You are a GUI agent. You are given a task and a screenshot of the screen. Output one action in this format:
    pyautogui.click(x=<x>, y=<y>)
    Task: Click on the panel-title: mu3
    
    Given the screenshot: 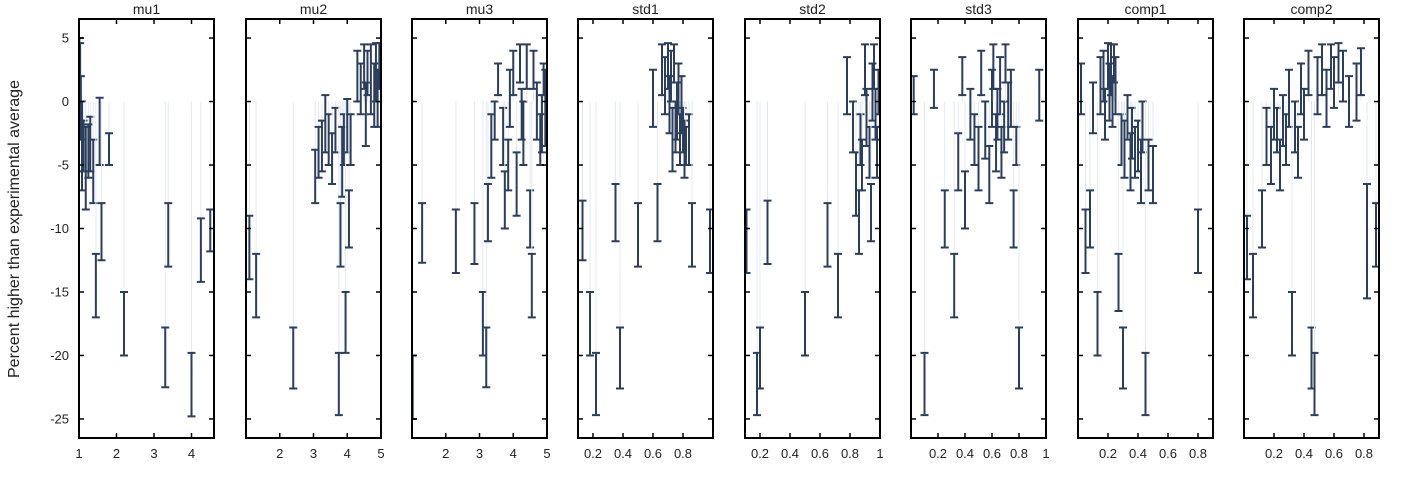 What is the action you would take?
    pyautogui.click(x=479, y=9)
    